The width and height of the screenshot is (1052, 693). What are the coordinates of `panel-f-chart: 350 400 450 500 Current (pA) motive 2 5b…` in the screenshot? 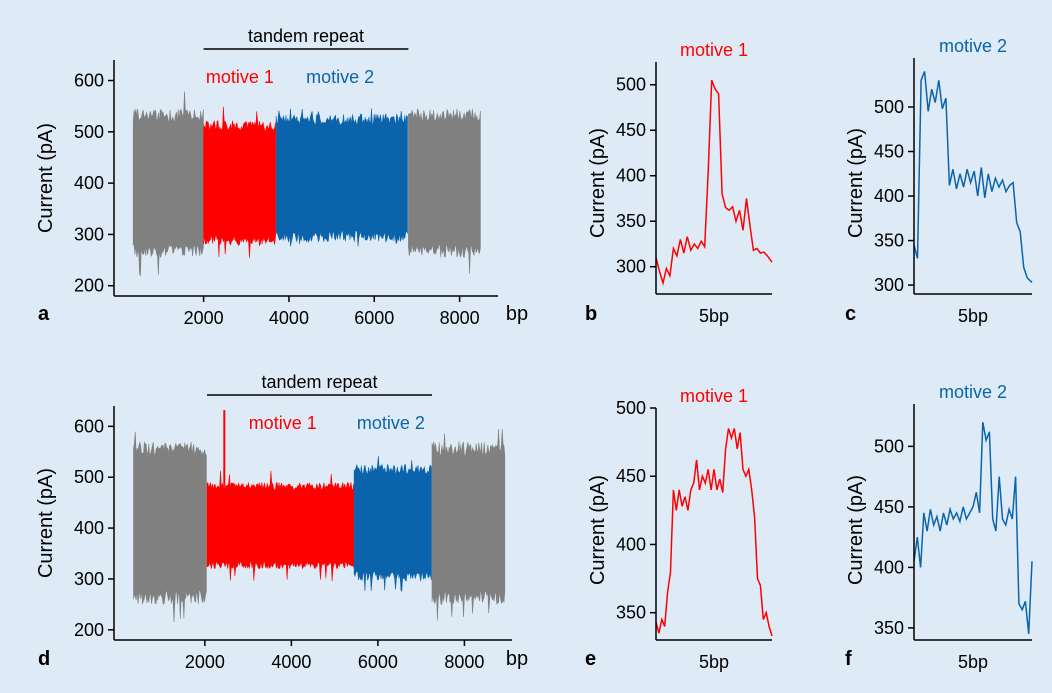 It's located at (939, 527).